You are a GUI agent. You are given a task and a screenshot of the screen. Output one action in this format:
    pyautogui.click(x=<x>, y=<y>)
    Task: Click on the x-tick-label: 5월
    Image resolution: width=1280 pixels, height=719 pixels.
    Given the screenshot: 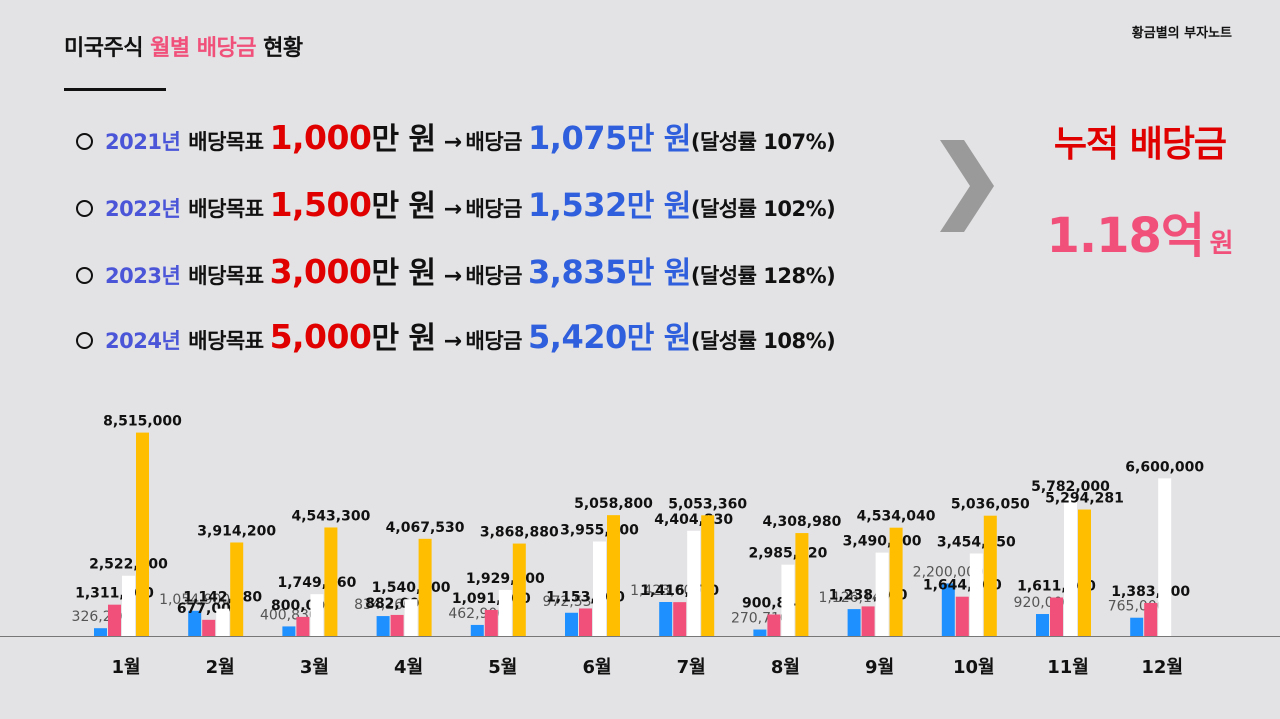 What is the action you would take?
    pyautogui.click(x=502, y=667)
    